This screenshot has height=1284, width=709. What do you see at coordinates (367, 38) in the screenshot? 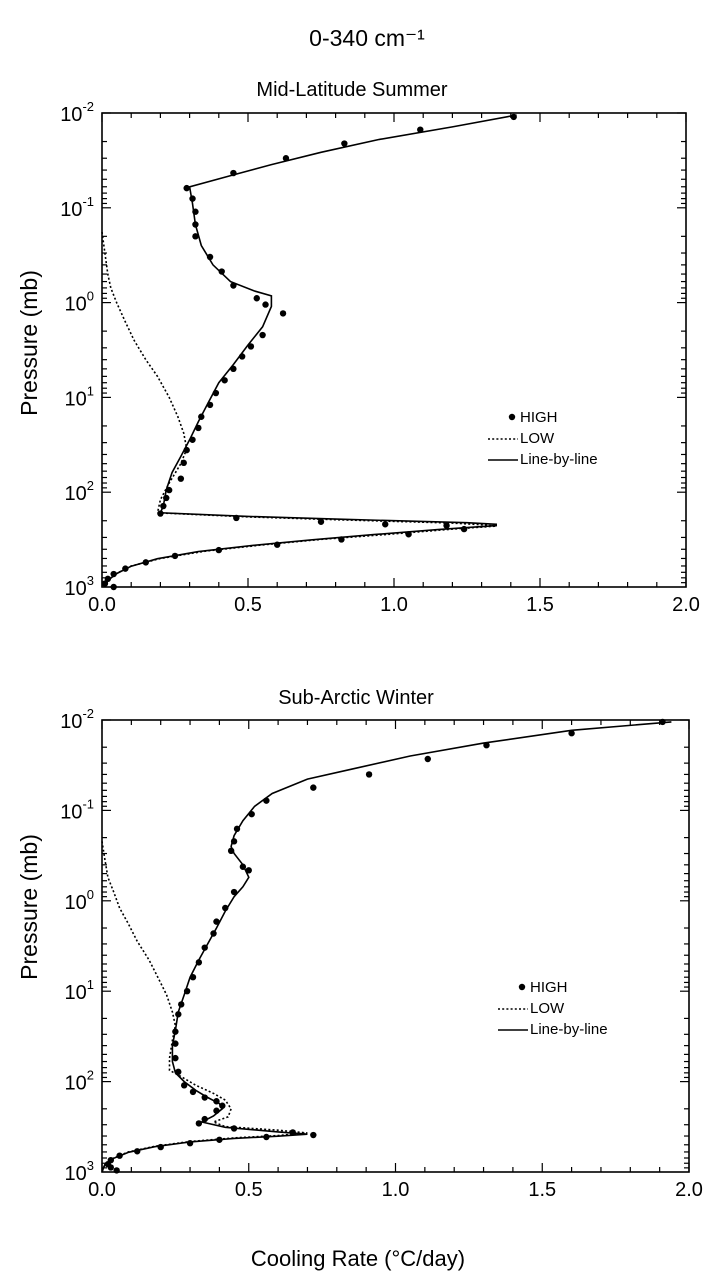
I see `figure-header: 0-340 cm⁻¹` at bounding box center [367, 38].